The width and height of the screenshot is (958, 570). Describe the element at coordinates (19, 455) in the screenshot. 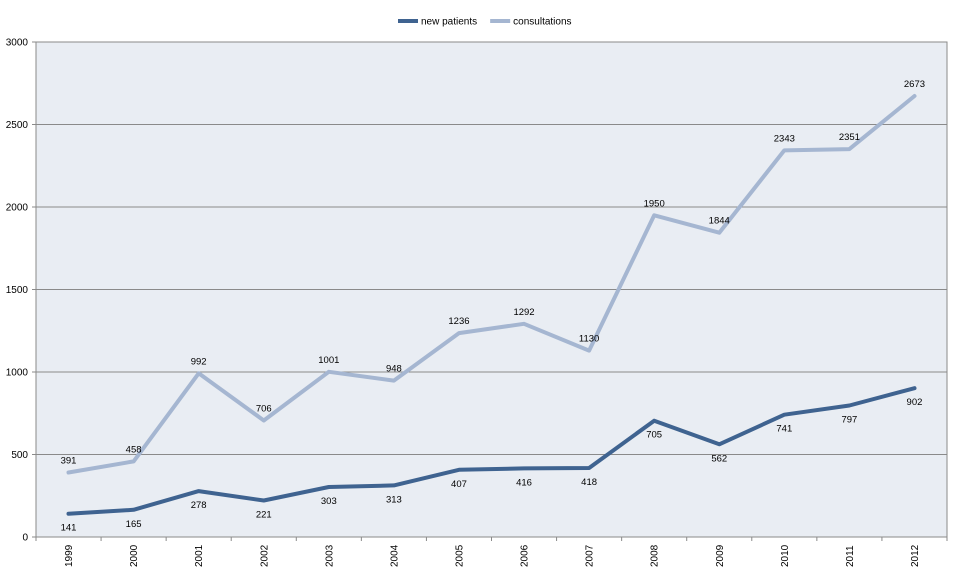

I see `y-tick-label: 500` at that location.